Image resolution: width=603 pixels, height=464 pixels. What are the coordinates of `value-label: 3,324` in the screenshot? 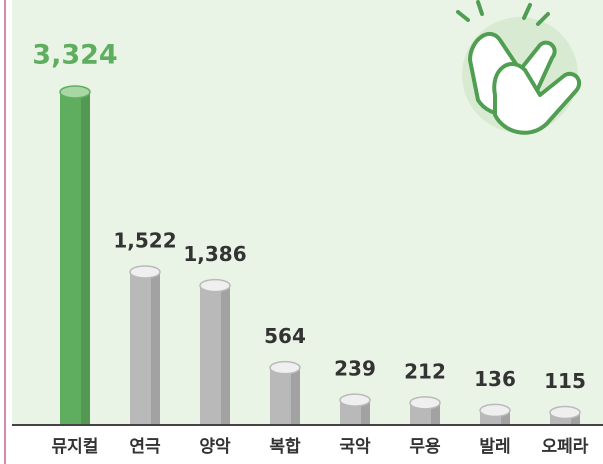 It's located at (74, 55).